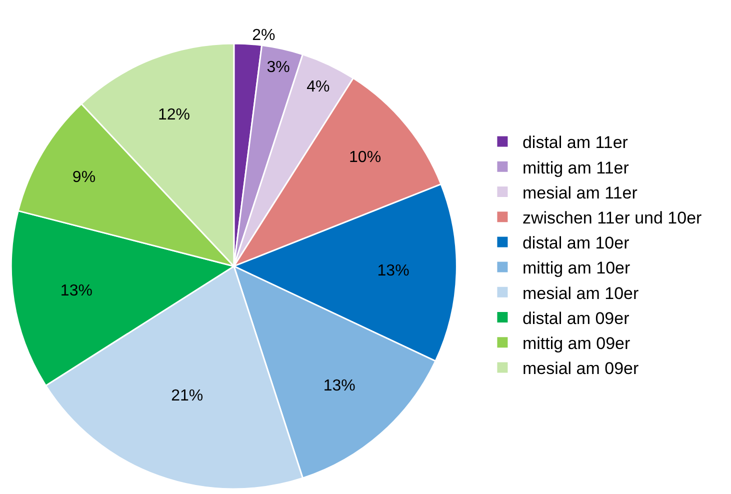  I want to click on data-label: 12%, so click(174, 115).